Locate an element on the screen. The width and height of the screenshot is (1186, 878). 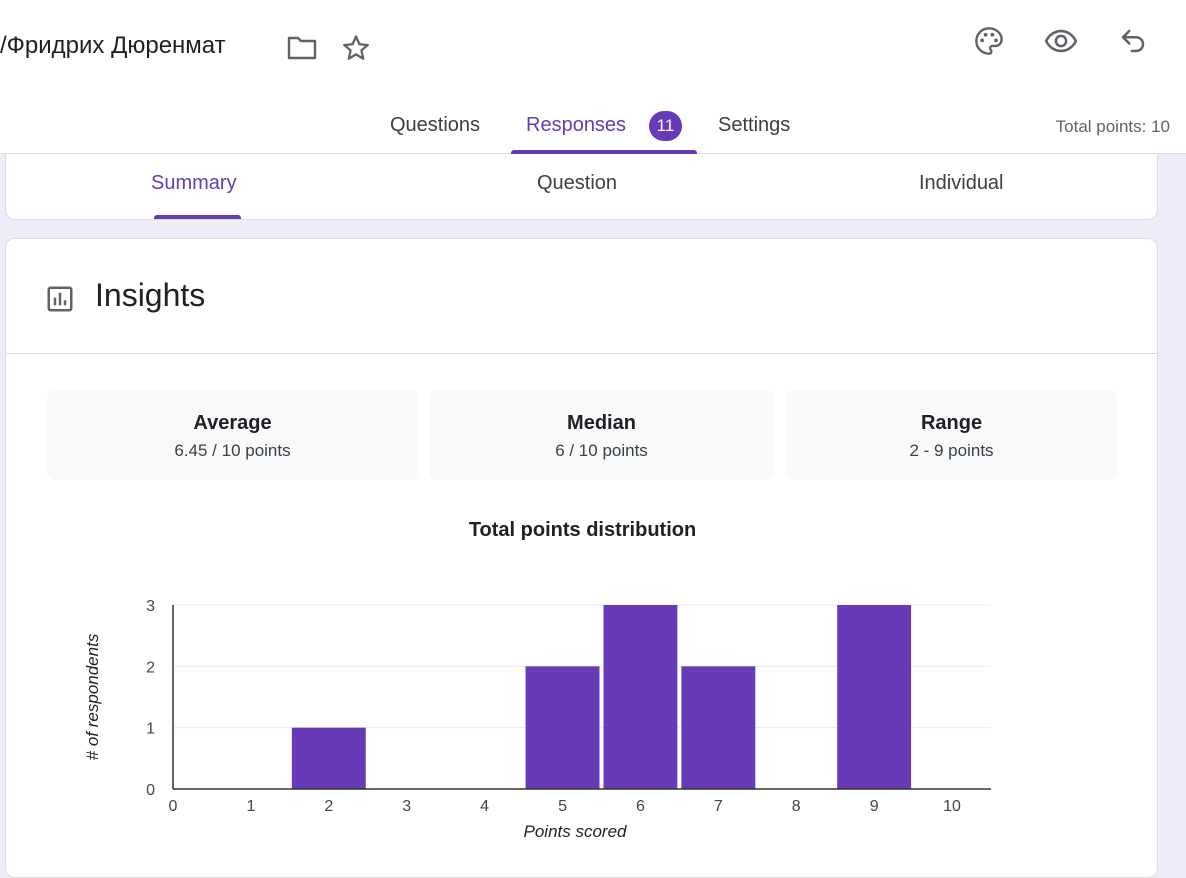
palette-icon is located at coordinates (989, 41).